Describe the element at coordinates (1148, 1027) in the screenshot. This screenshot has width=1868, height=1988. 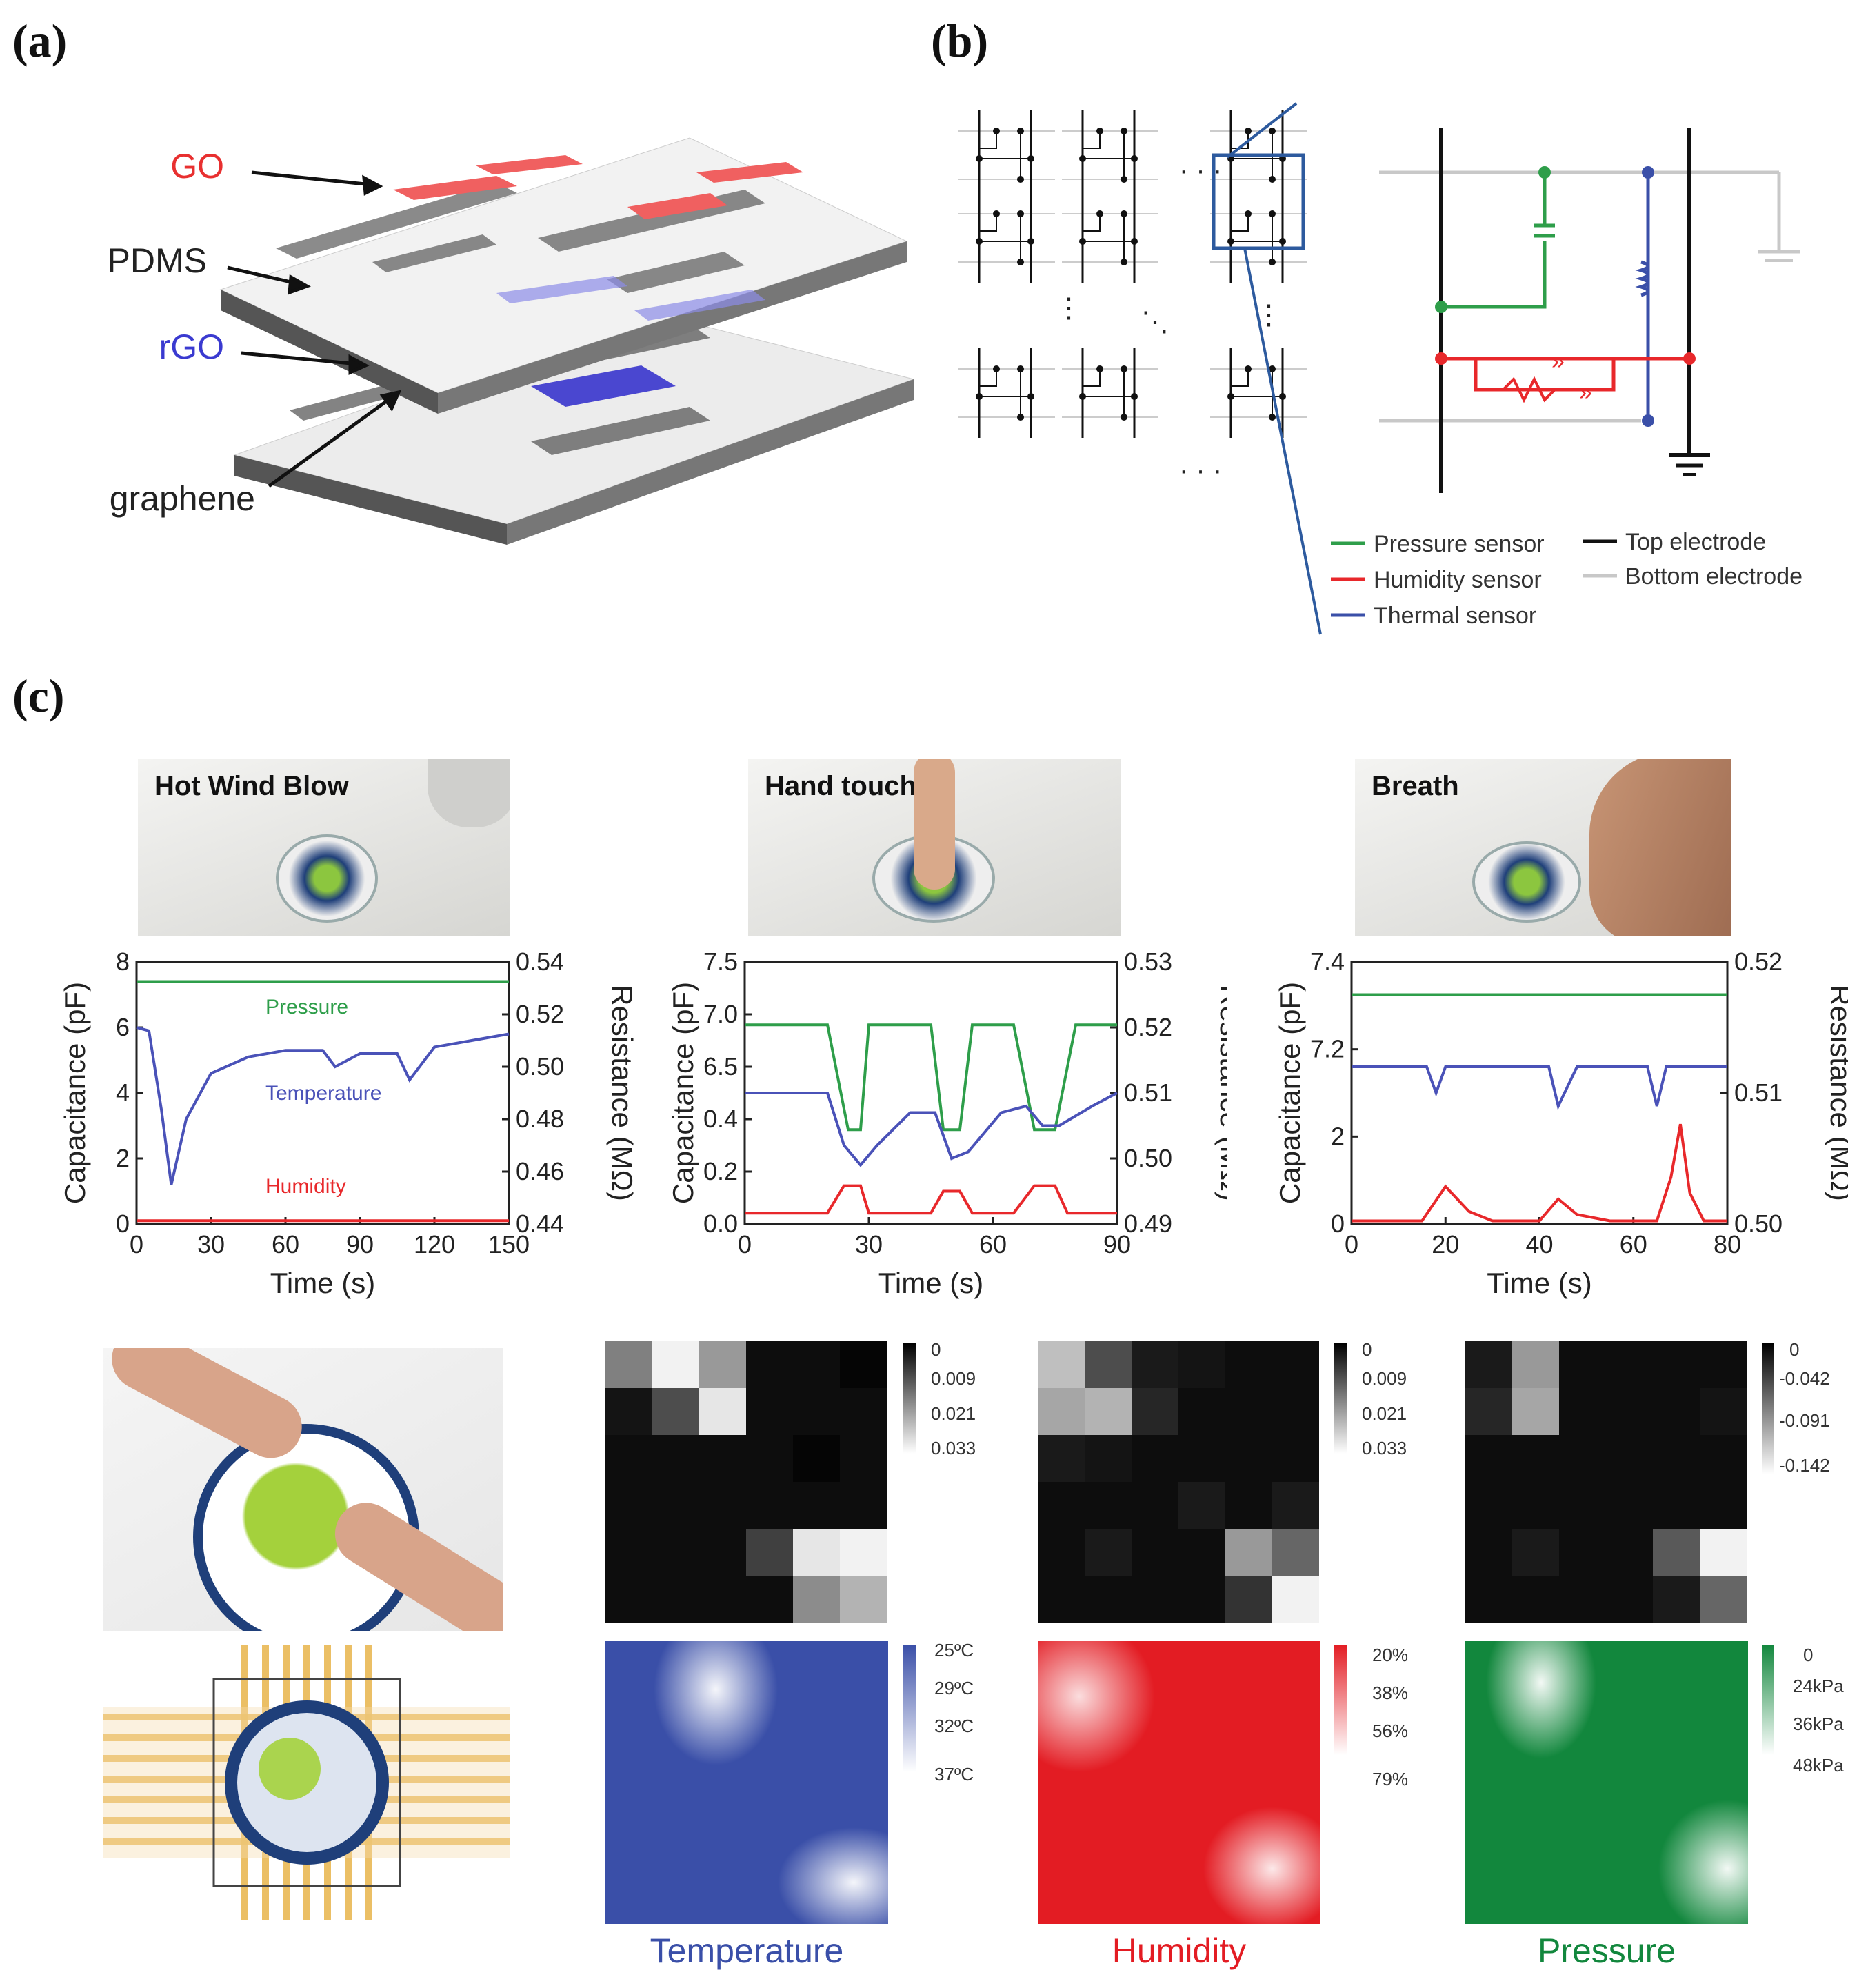
I see `y2-tick-label: 0.52` at that location.